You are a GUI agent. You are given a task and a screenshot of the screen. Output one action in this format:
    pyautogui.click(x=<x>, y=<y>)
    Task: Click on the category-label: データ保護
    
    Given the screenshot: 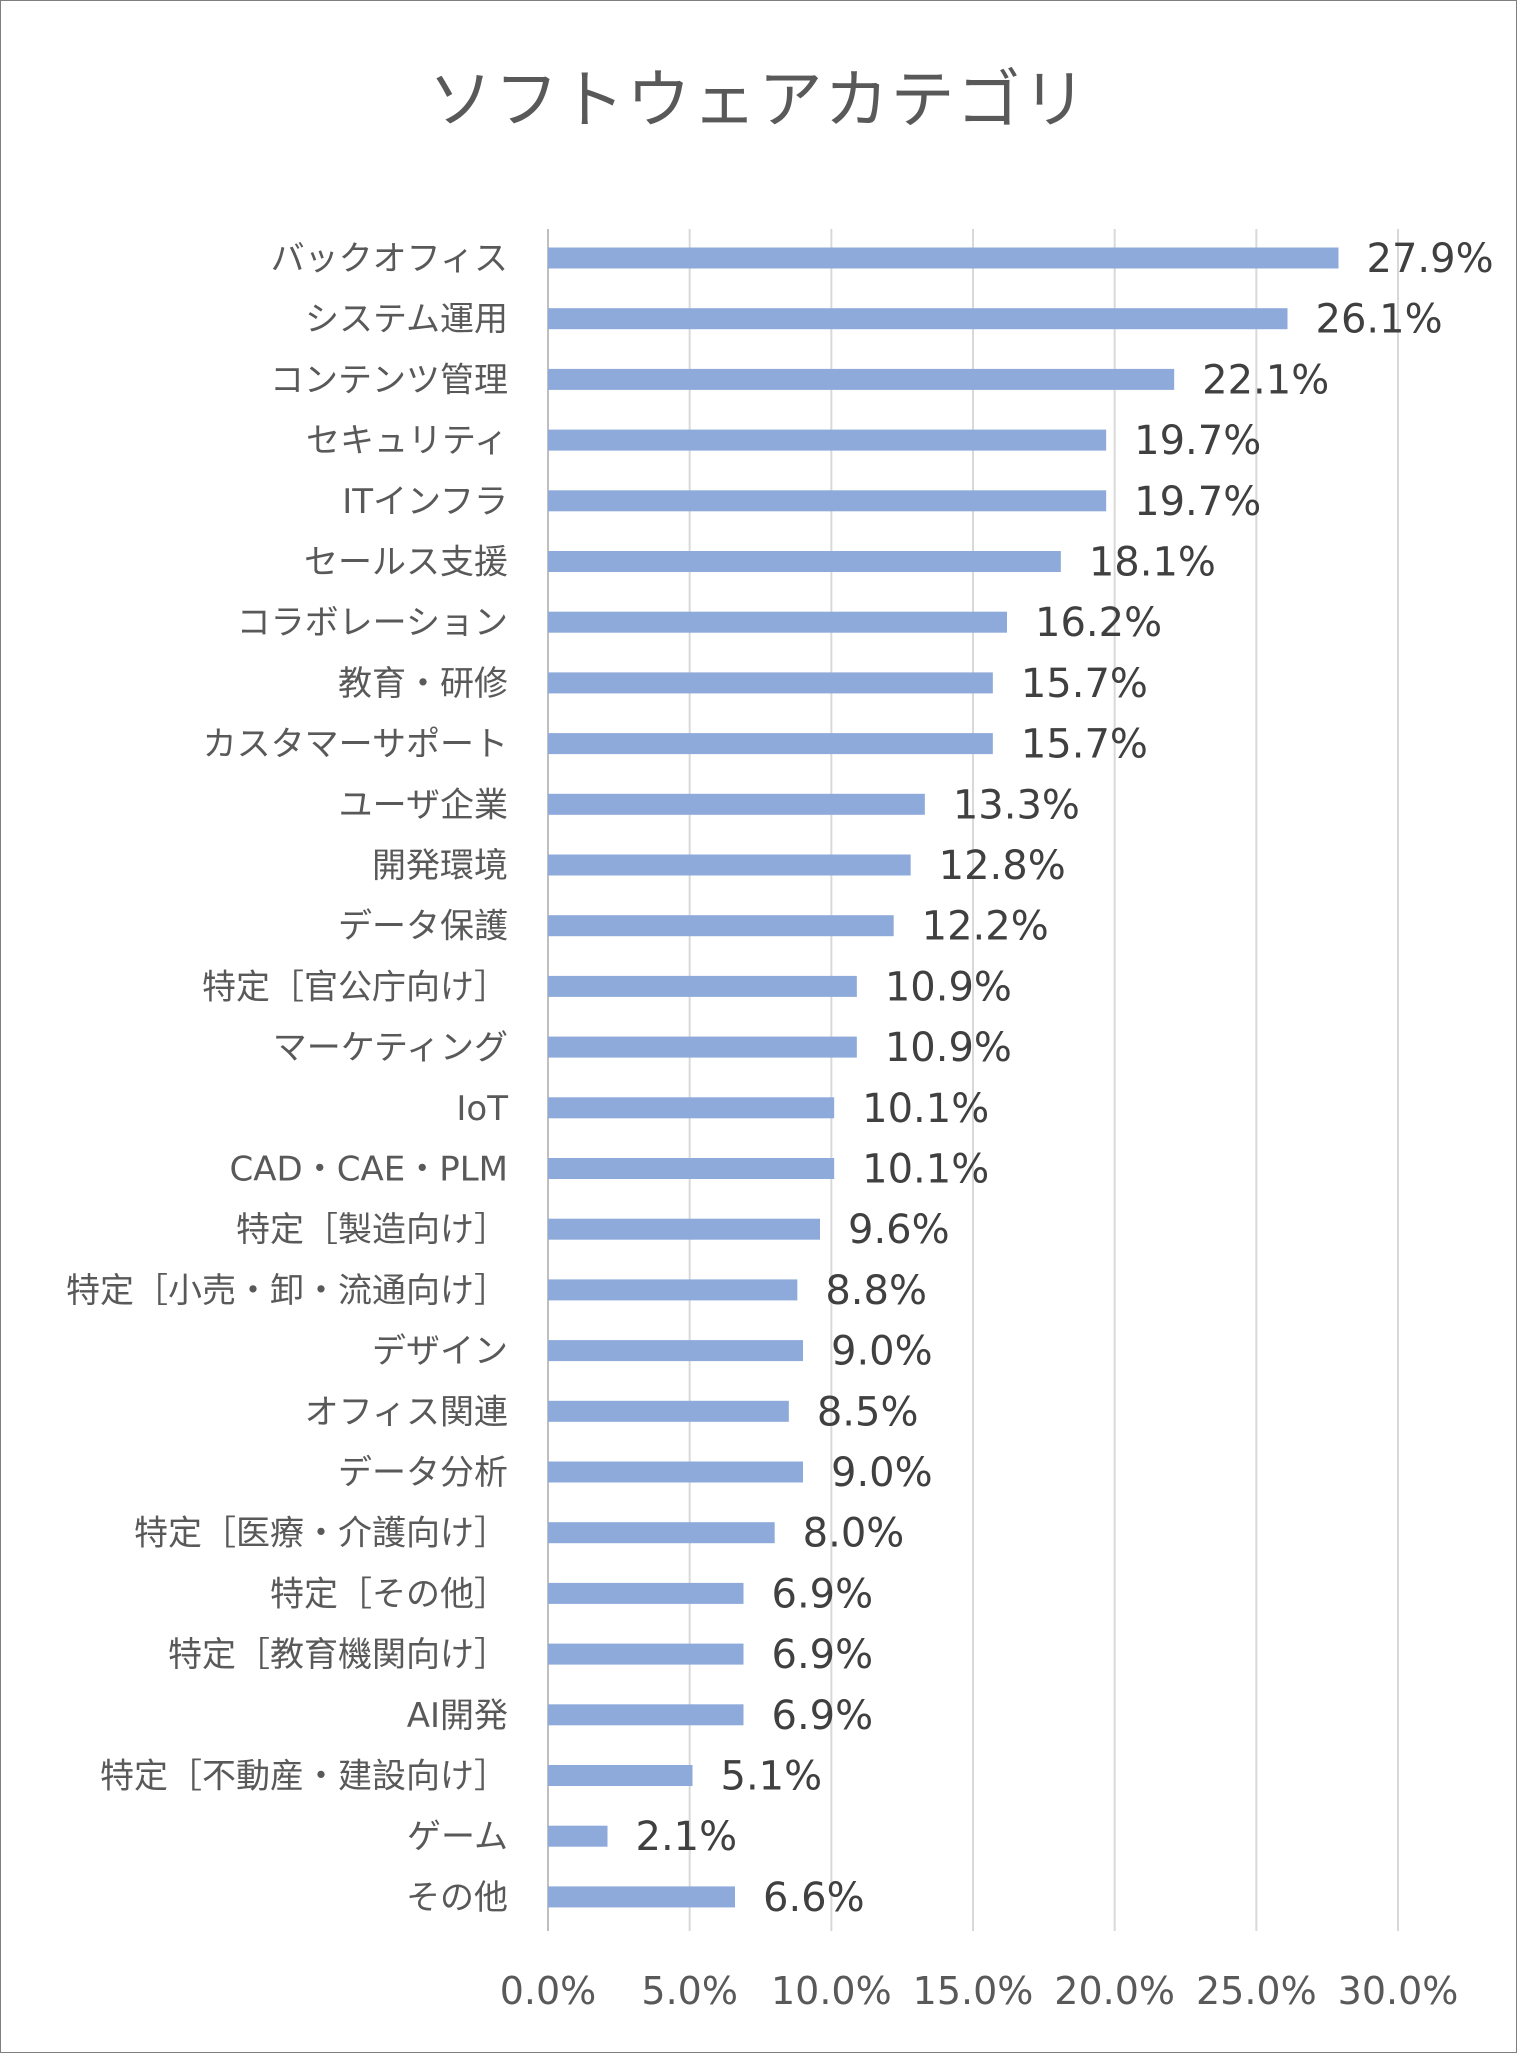 What is the action you would take?
    pyautogui.click(x=423, y=927)
    